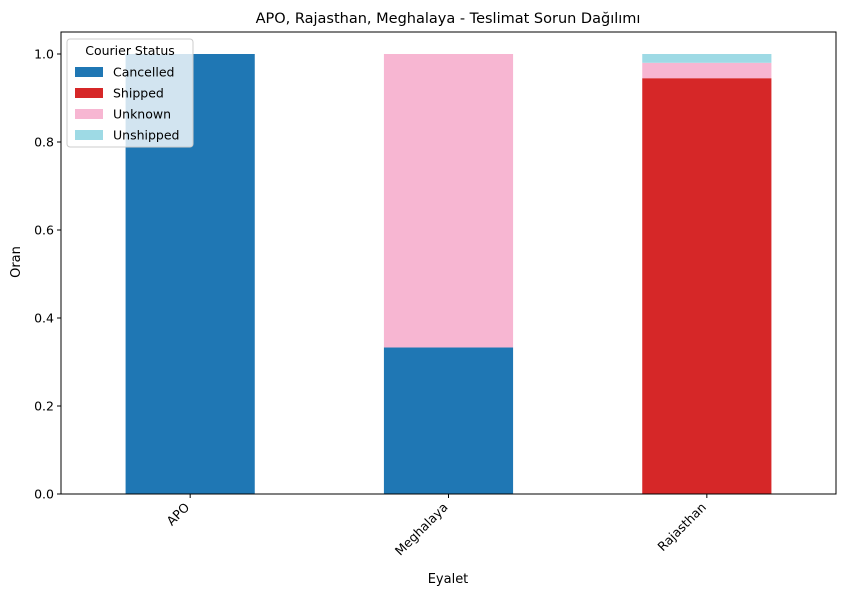 Image resolution: width=846 pixels, height=597 pixels. What do you see at coordinates (89, 114) in the screenshot?
I see `legend-swatch-unknown` at bounding box center [89, 114].